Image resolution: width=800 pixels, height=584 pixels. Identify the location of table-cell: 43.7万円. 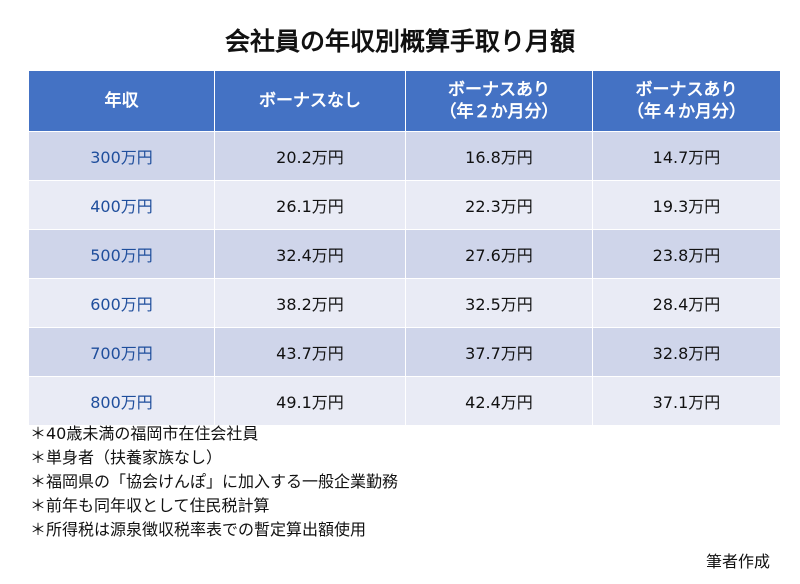
(310, 352).